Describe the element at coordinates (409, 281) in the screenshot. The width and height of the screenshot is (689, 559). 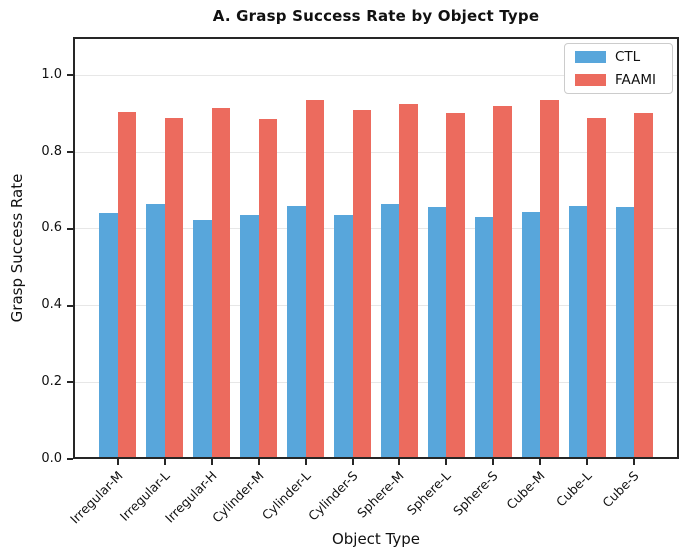
I see `bar-faami-sphere-m` at that location.